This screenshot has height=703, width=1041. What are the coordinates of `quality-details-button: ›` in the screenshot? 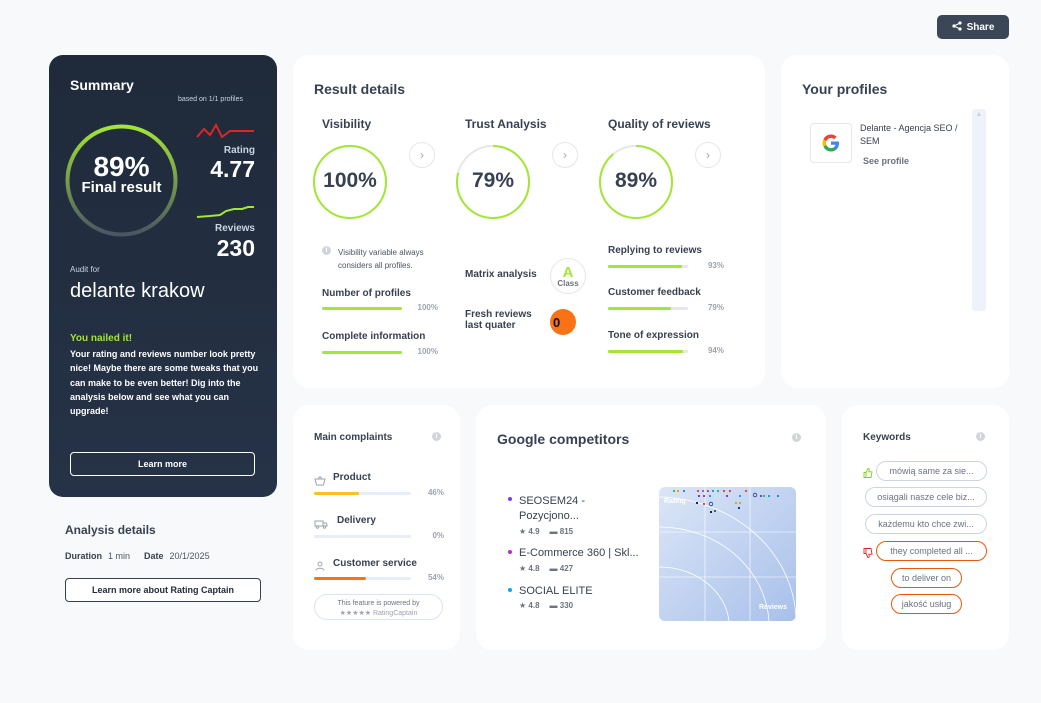 It's located at (708, 155).